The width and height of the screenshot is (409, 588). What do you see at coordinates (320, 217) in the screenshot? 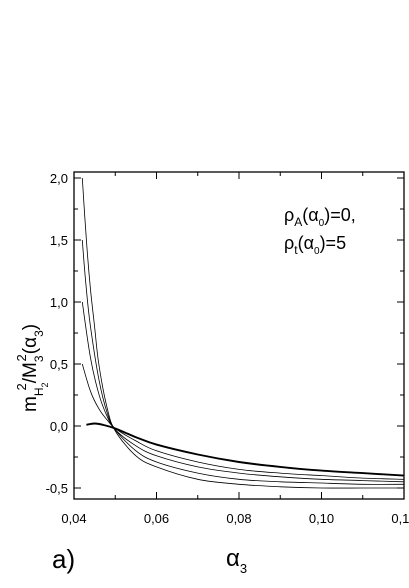
I see `annotation-line-1: ρA(α0)=0,` at bounding box center [320, 217].